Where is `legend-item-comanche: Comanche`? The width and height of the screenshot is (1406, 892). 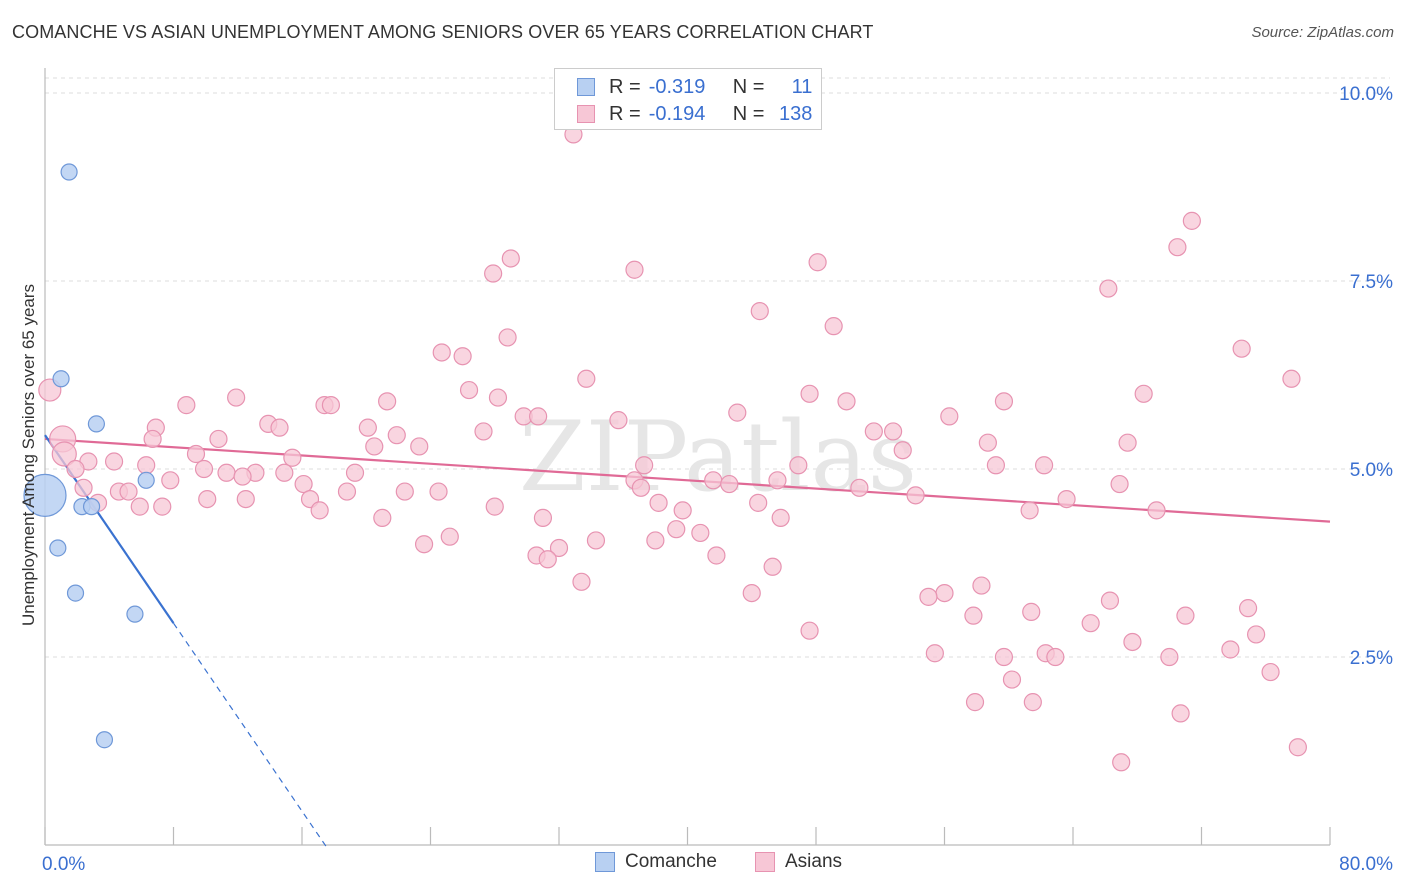
legend-item-comanche: Comanche is located at coordinates (656, 862).